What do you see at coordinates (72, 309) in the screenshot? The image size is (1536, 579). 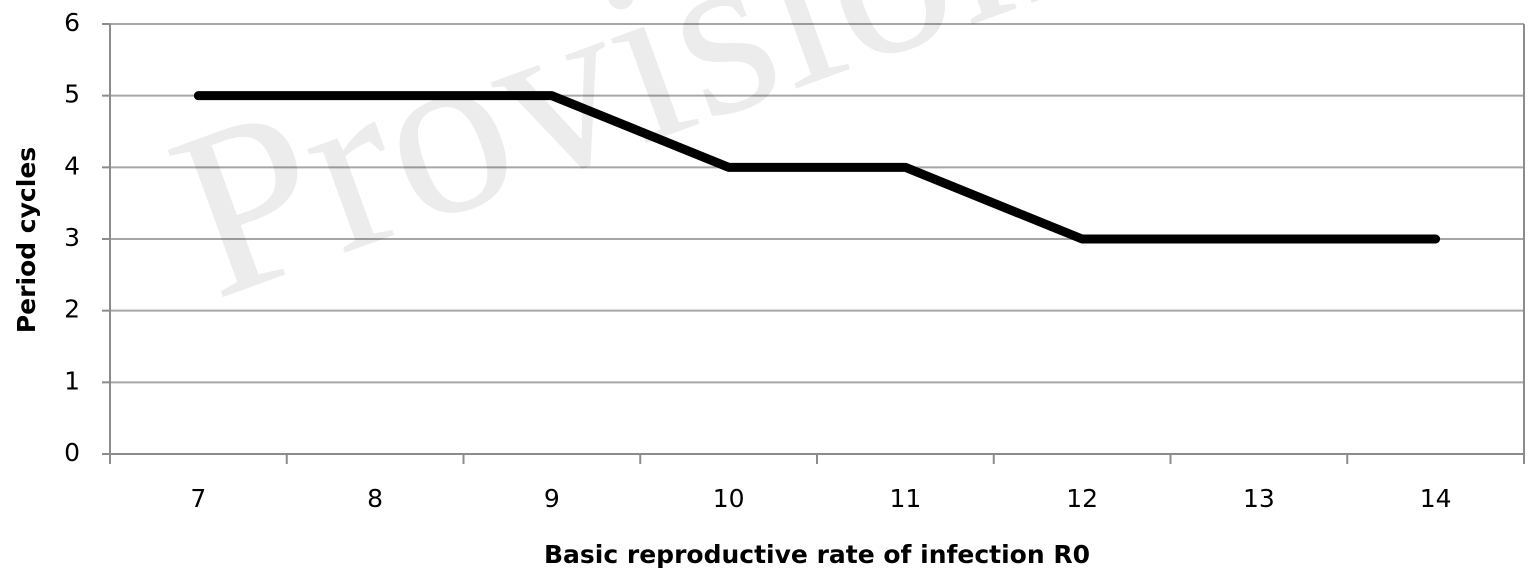 I see `y-tick-label: 2` at bounding box center [72, 309].